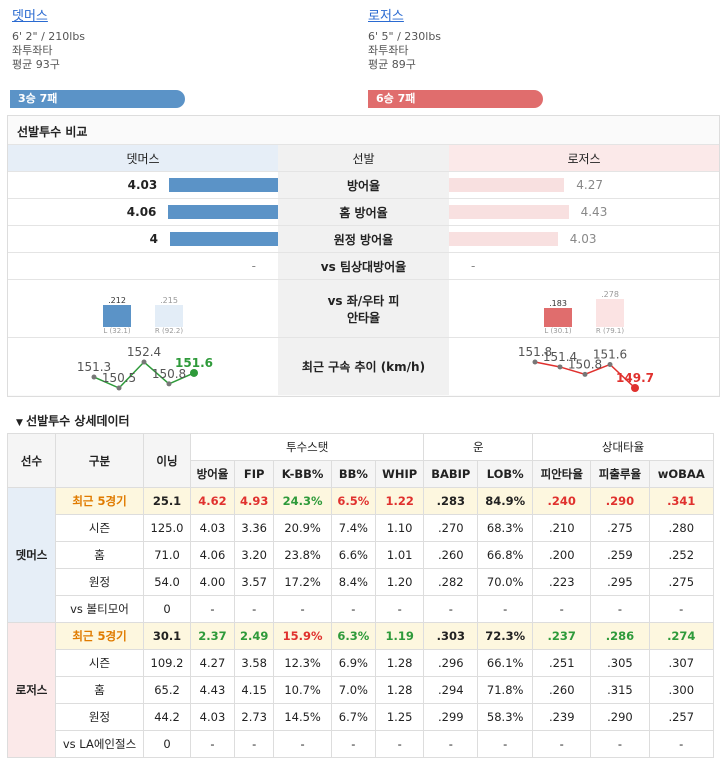  Describe the element at coordinates (99, 460) in the screenshot. I see `col-head: 구분` at that location.